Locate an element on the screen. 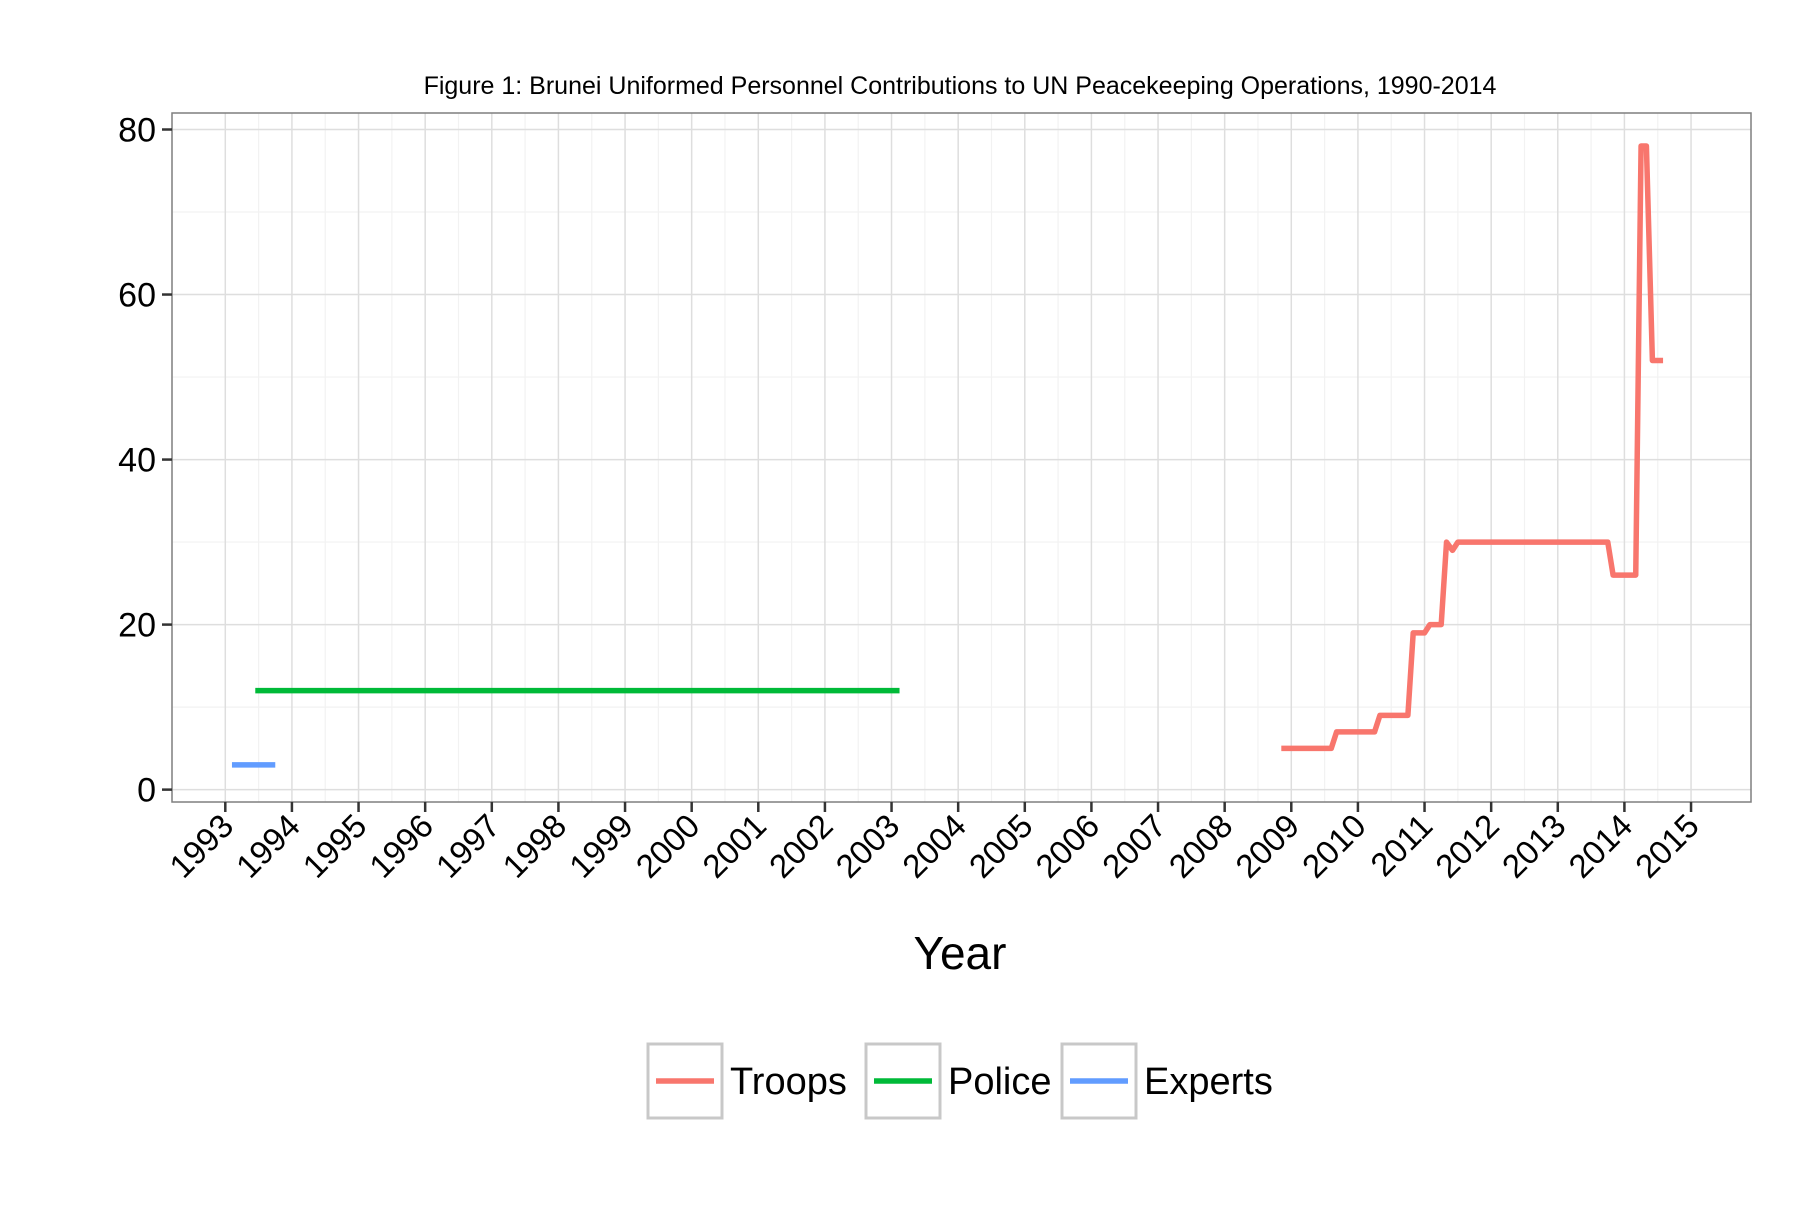 This screenshot has width=1800, height=1205. legend-label: Police is located at coordinates (1000, 1082).